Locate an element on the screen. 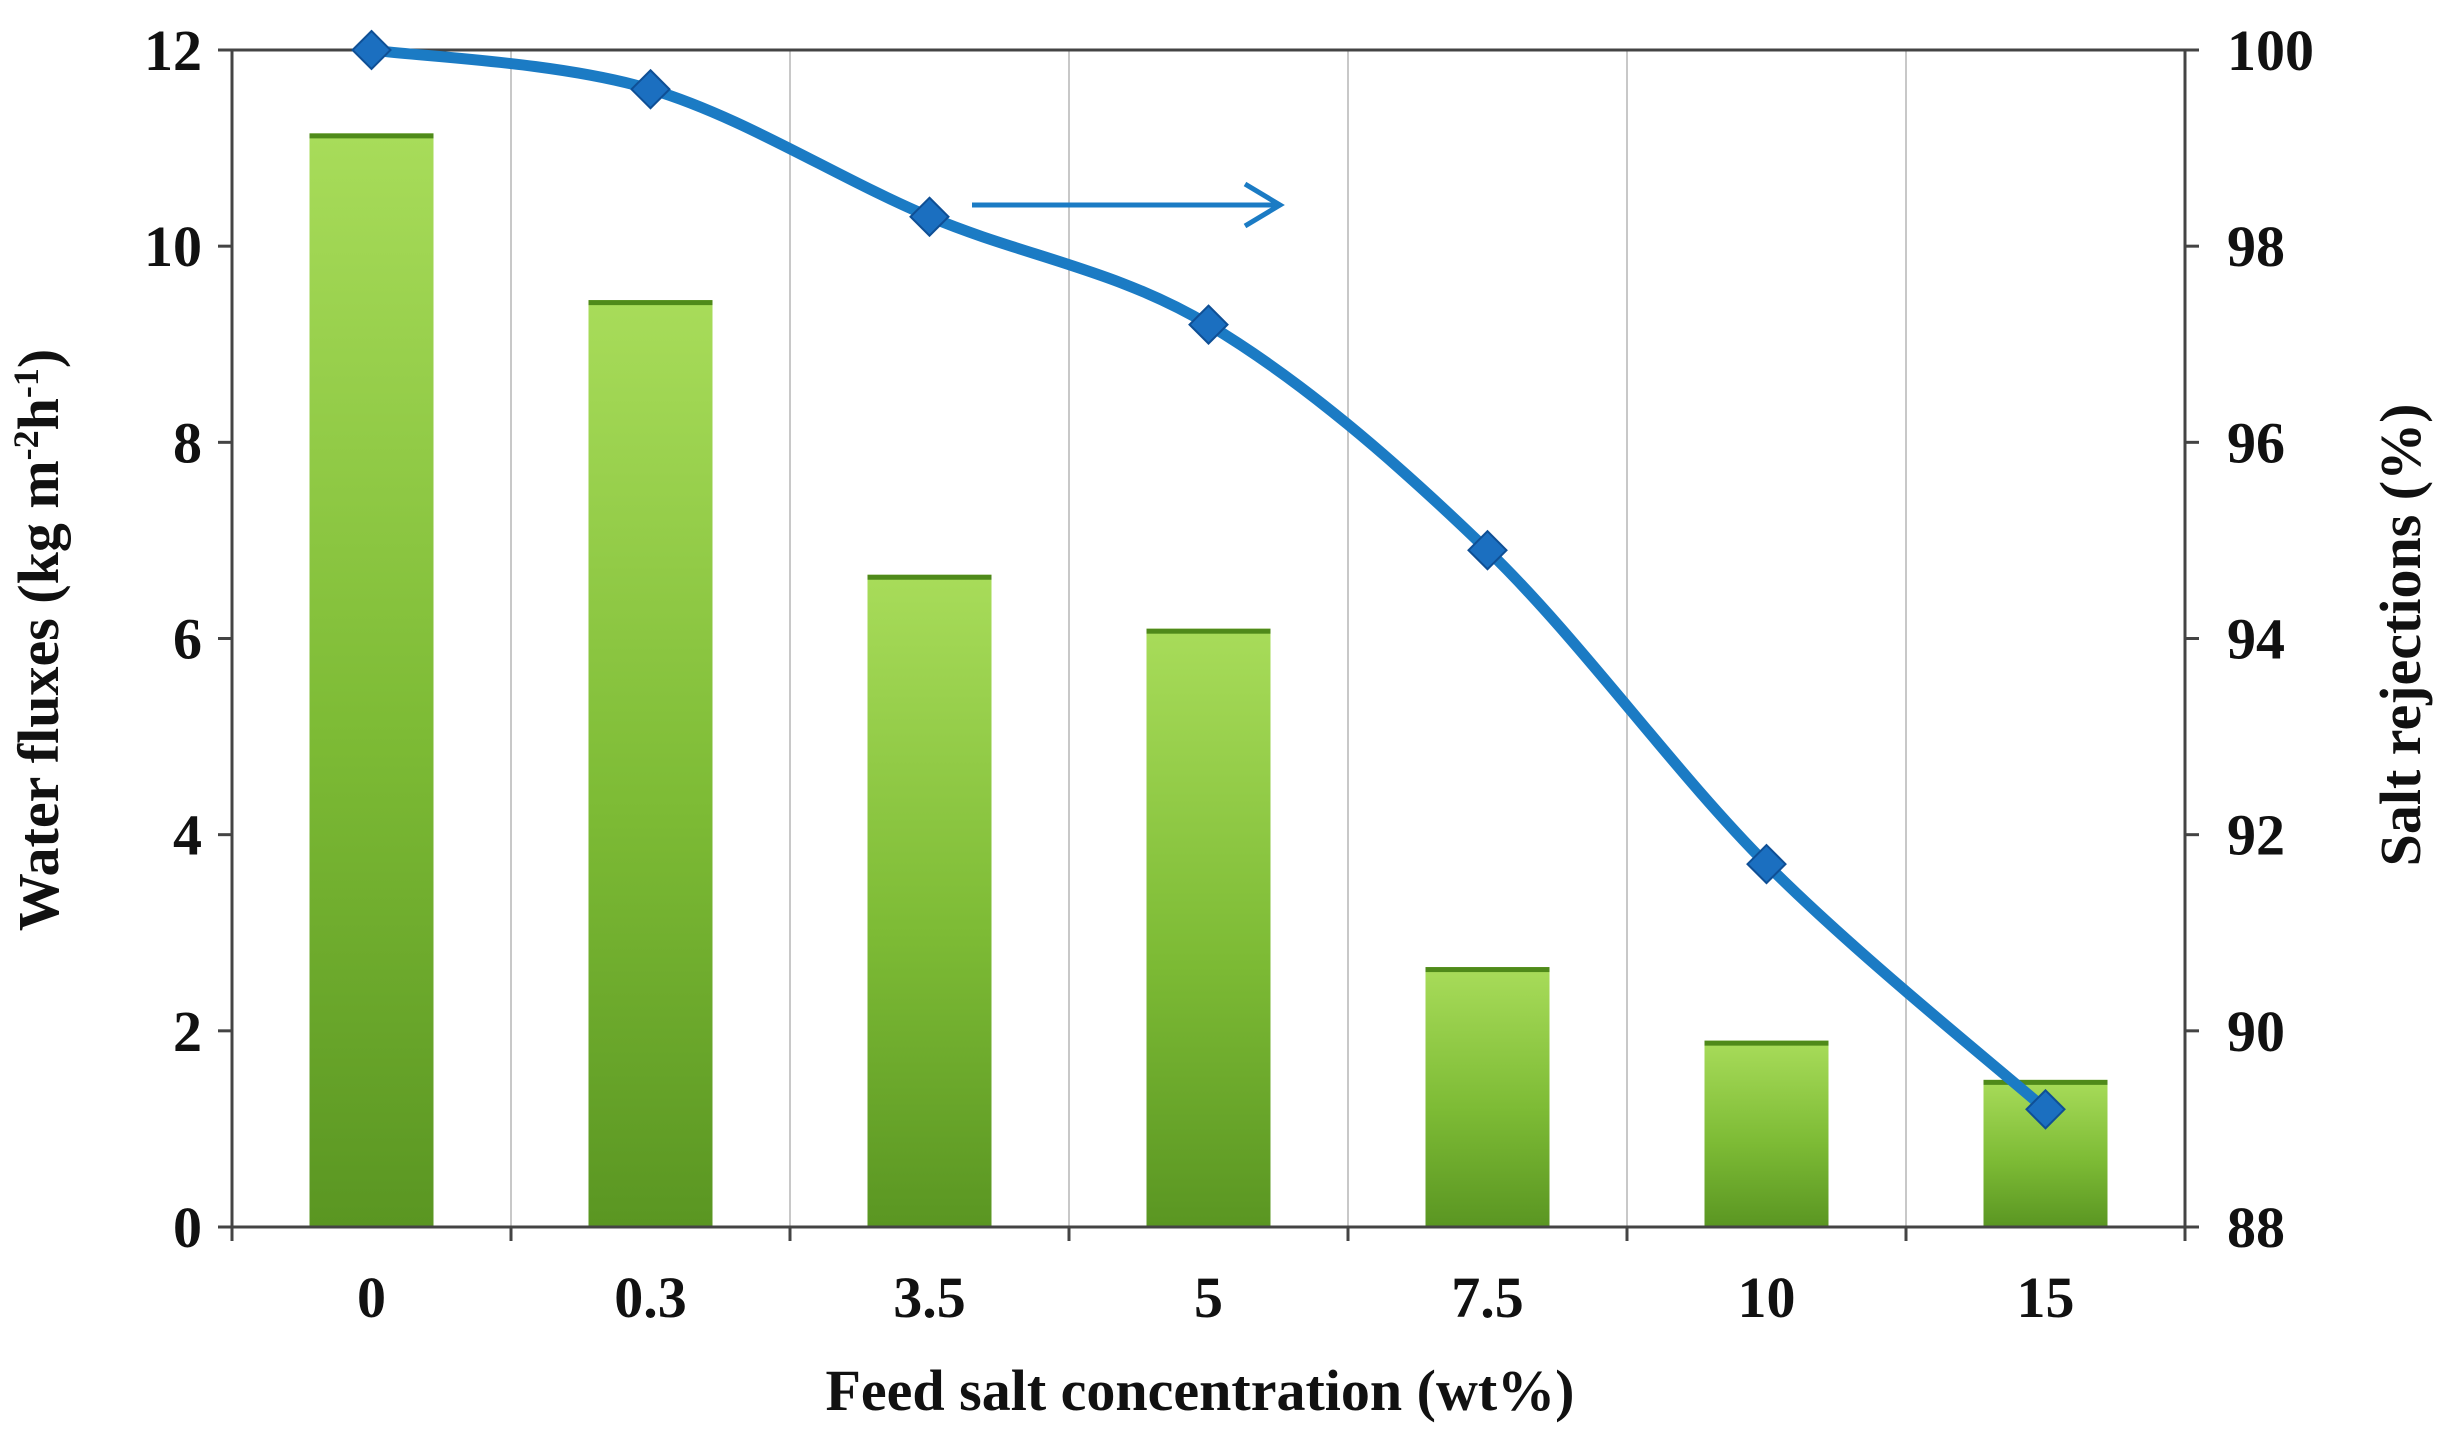  left-tick-label: 8 is located at coordinates (187, 442).